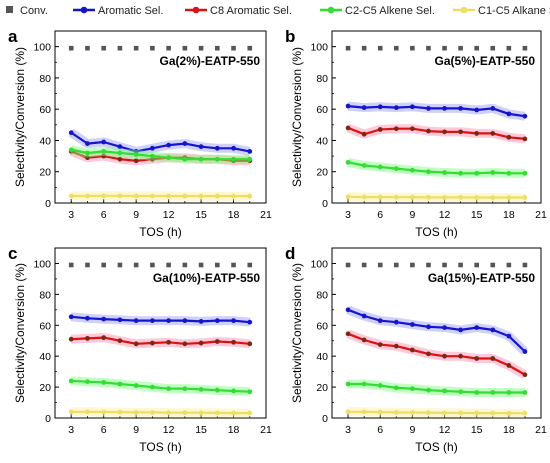 Image resolution: width=550 pixels, height=463 pixels. What do you see at coordinates (501, 11) in the screenshot?
I see `legend-item: C1-C5 Alkane Sel.` at bounding box center [501, 11].